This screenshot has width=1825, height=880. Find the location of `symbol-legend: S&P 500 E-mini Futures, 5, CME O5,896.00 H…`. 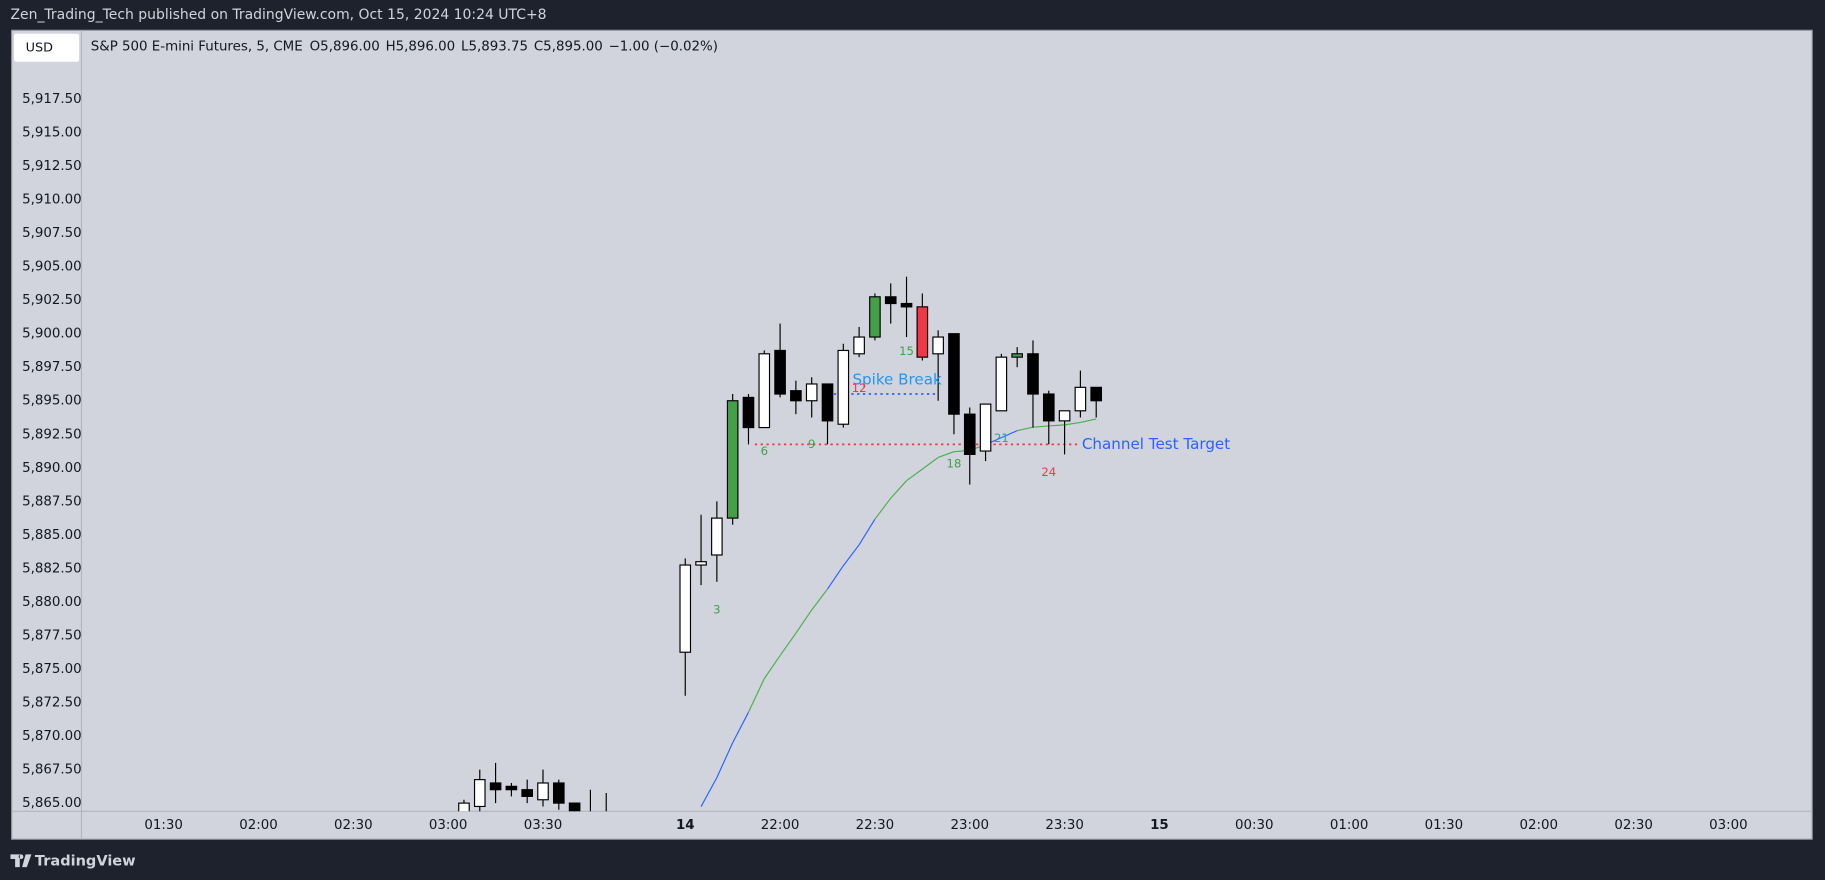

symbol-legend: S&P 500 E-mini Futures, 5, CME O5,896.00 H… is located at coordinates (404, 47).